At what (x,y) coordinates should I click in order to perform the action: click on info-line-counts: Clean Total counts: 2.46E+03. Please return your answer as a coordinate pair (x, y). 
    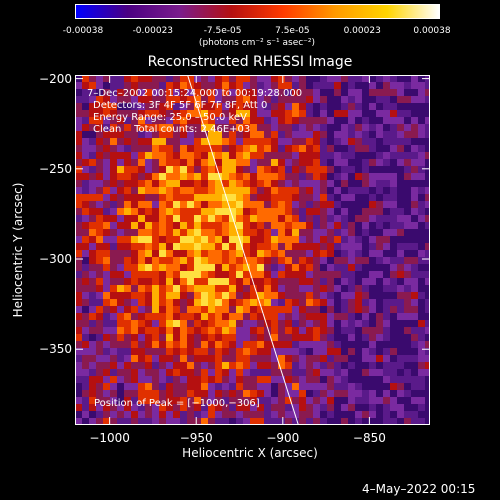
    Looking at the image, I should click on (172, 129).